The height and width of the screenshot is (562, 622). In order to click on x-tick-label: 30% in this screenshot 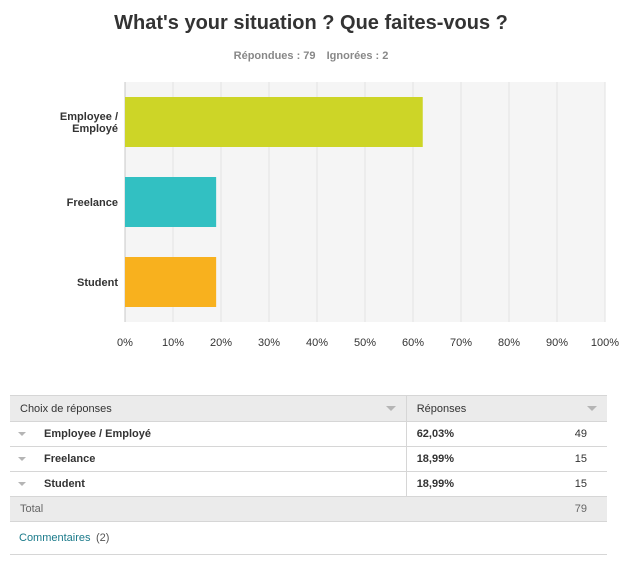, I will do `click(269, 343)`.